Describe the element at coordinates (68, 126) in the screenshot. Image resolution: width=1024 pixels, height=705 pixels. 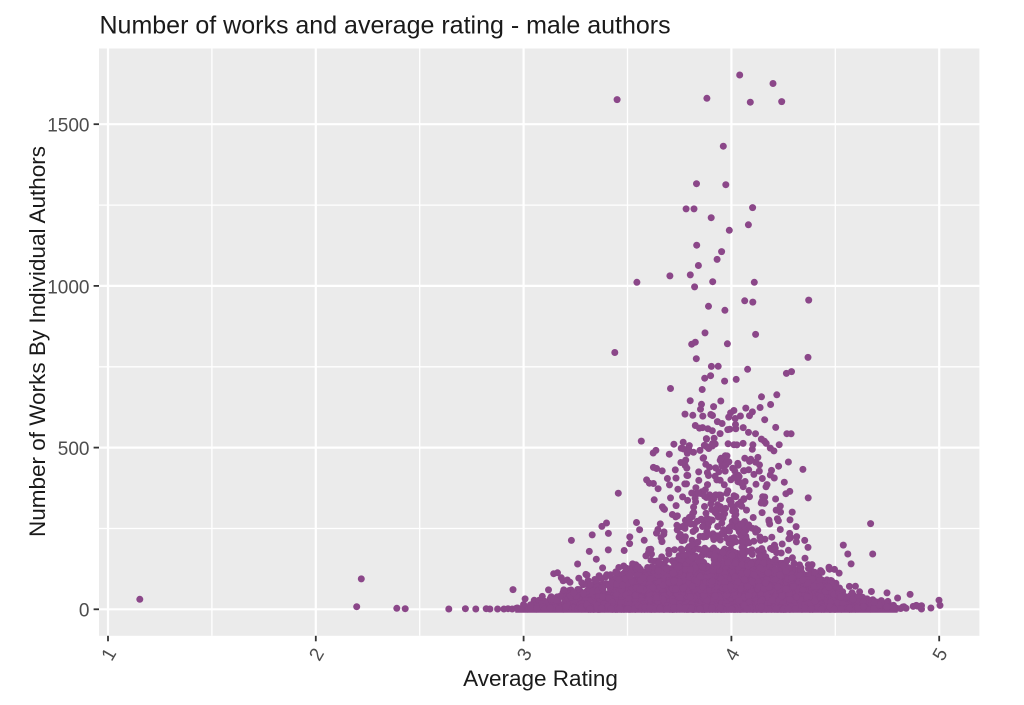
I see `svg-text: 1500` at that location.